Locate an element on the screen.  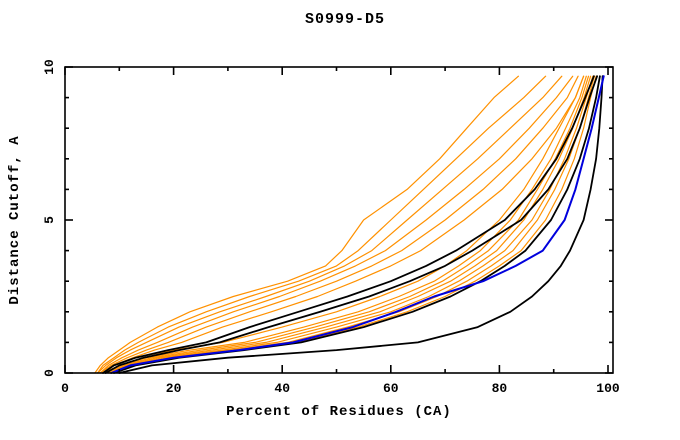
y-tick-label: 5 is located at coordinates (49, 220).